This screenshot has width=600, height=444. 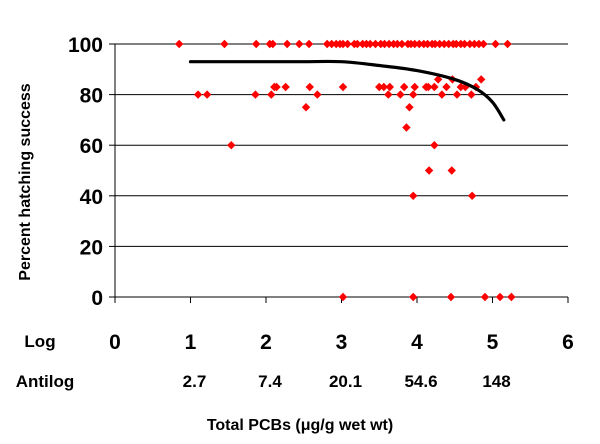 I want to click on y-tick-label: 100, so click(x=85, y=45).